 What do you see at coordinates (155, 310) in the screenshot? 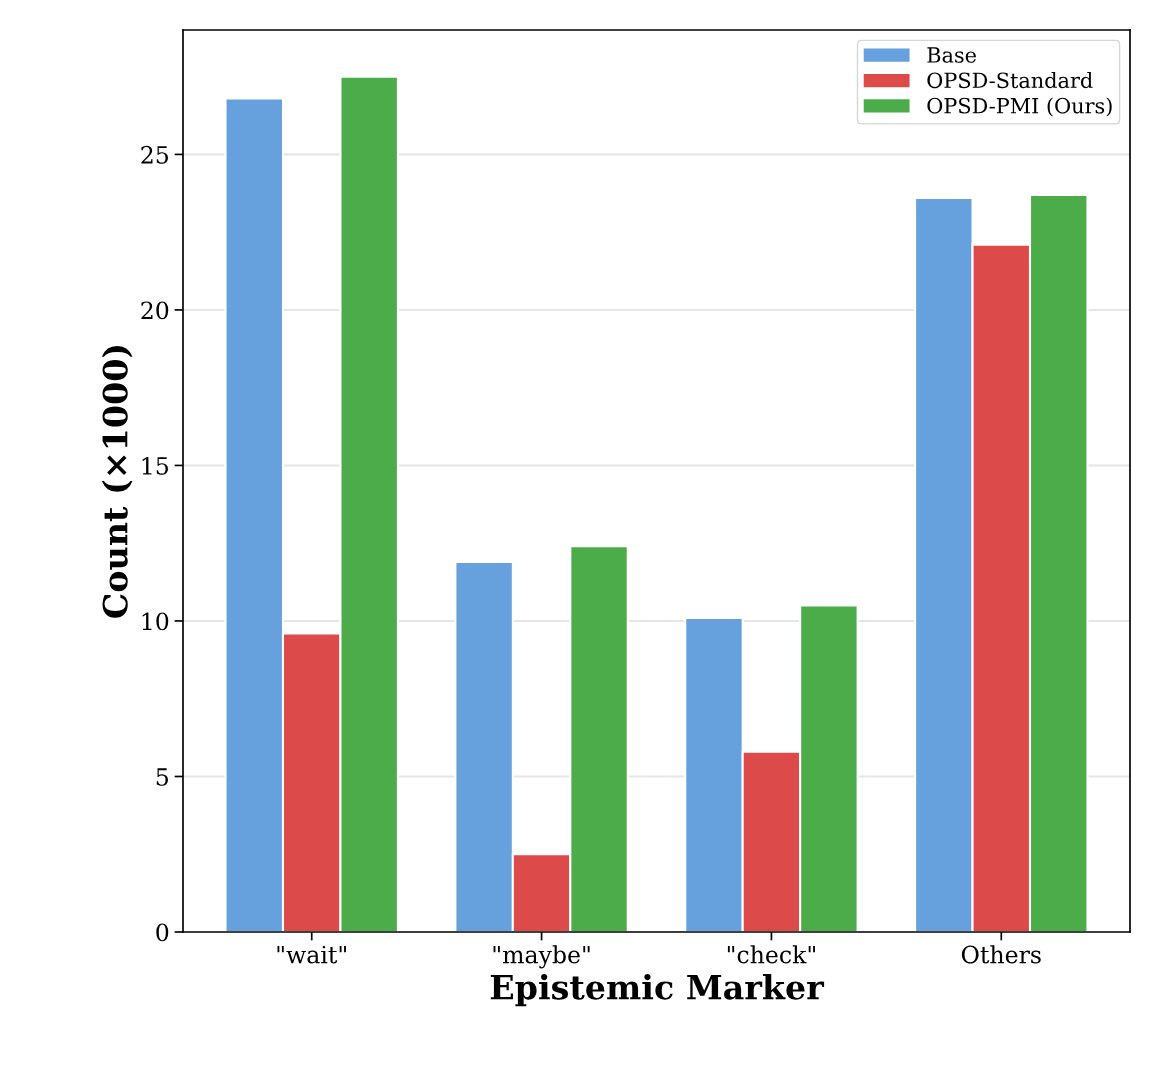
I see `y-tick-label: 20` at bounding box center [155, 310].